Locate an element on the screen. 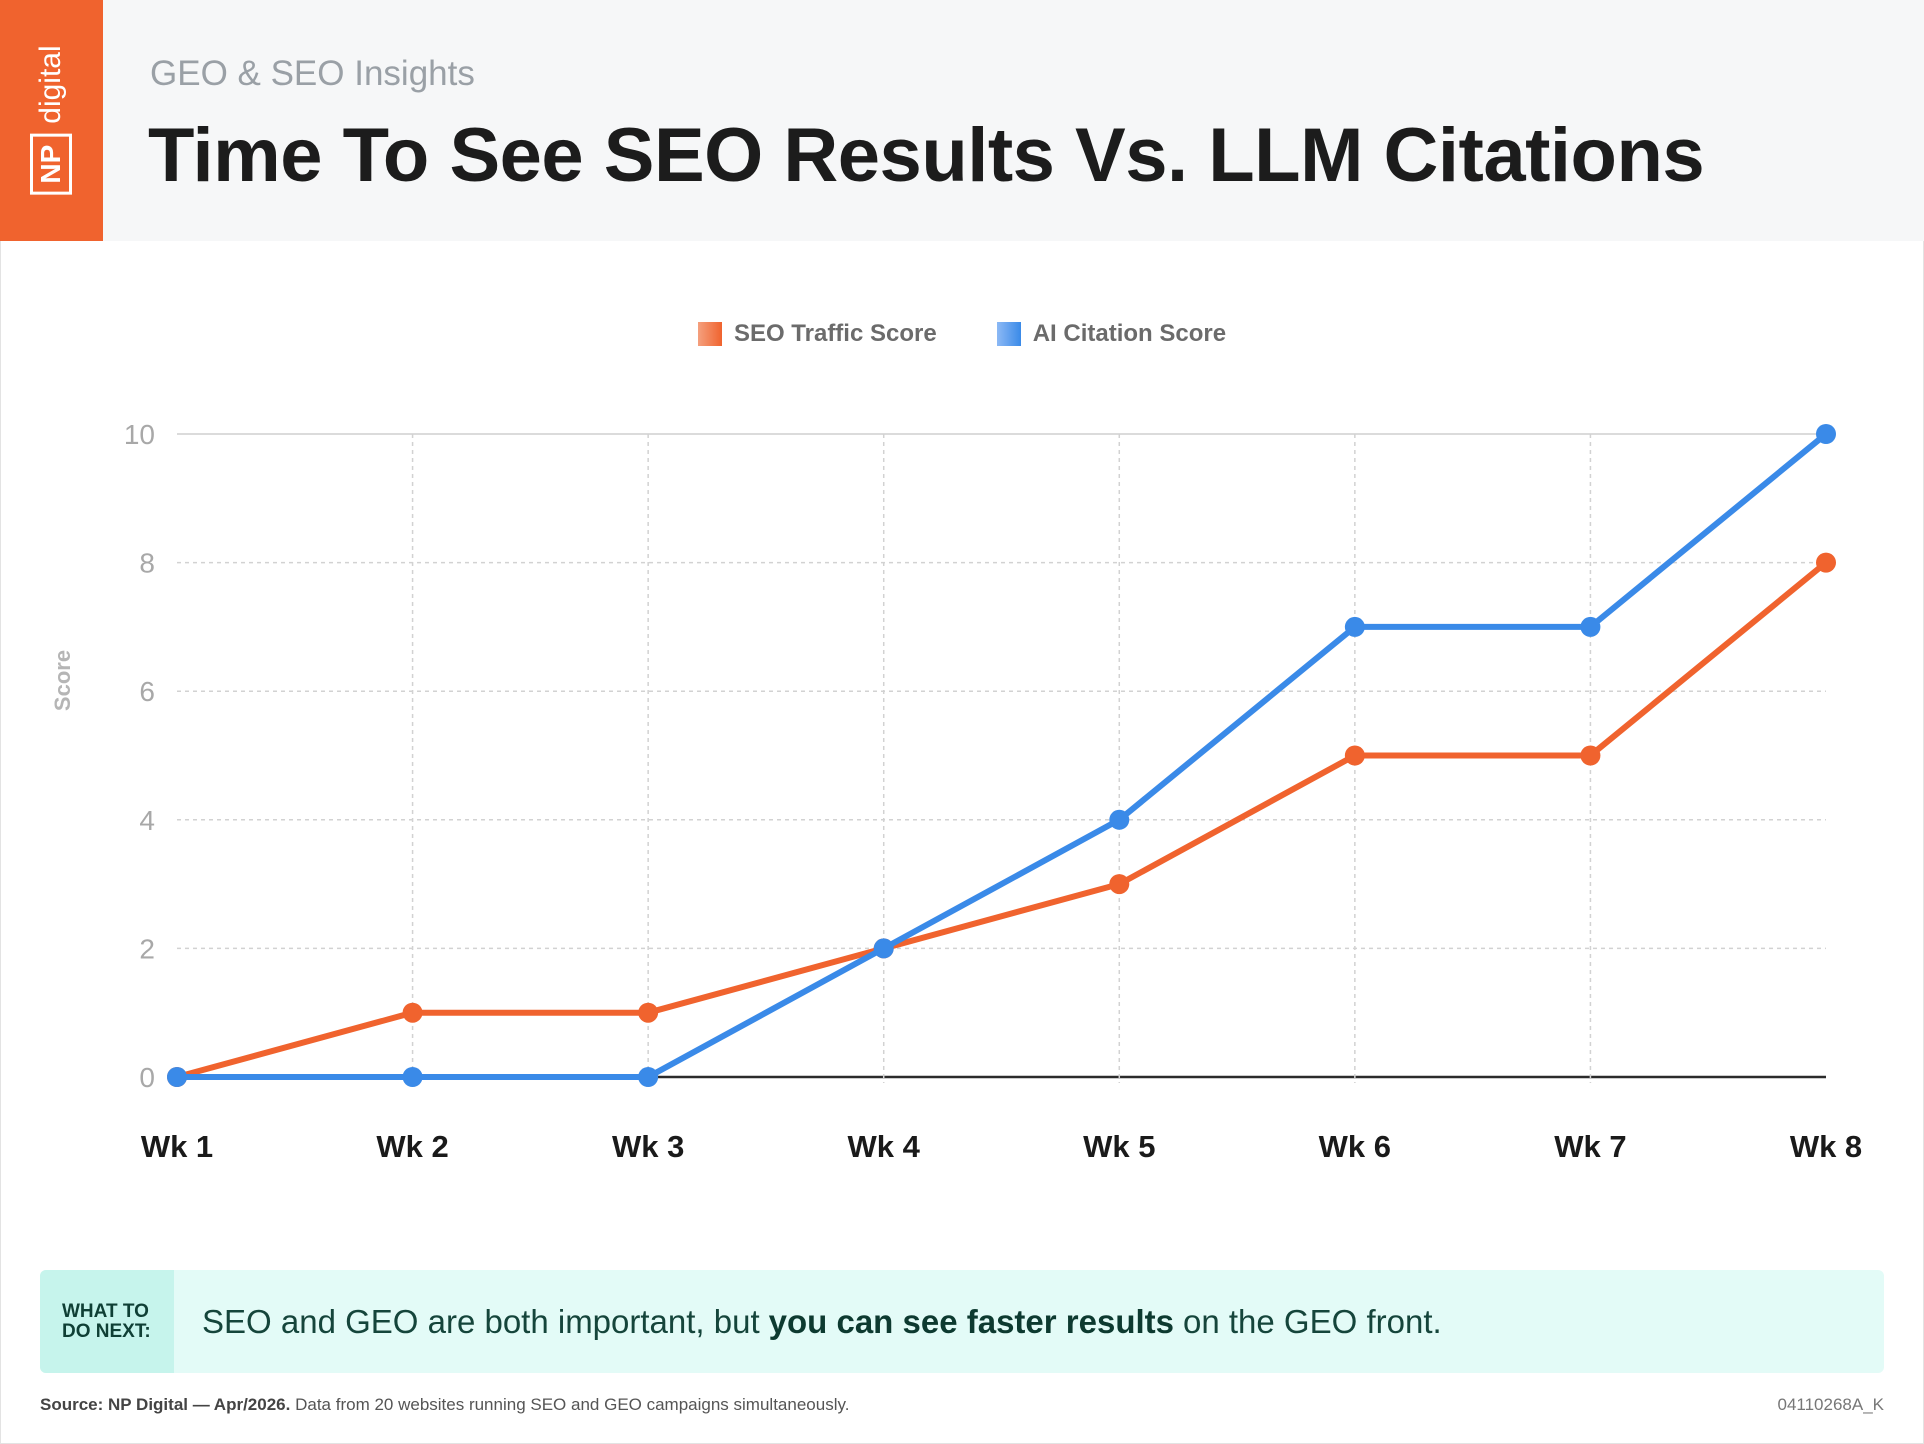  legend-label-seo: SEO Traffic Score is located at coordinates (835, 333).